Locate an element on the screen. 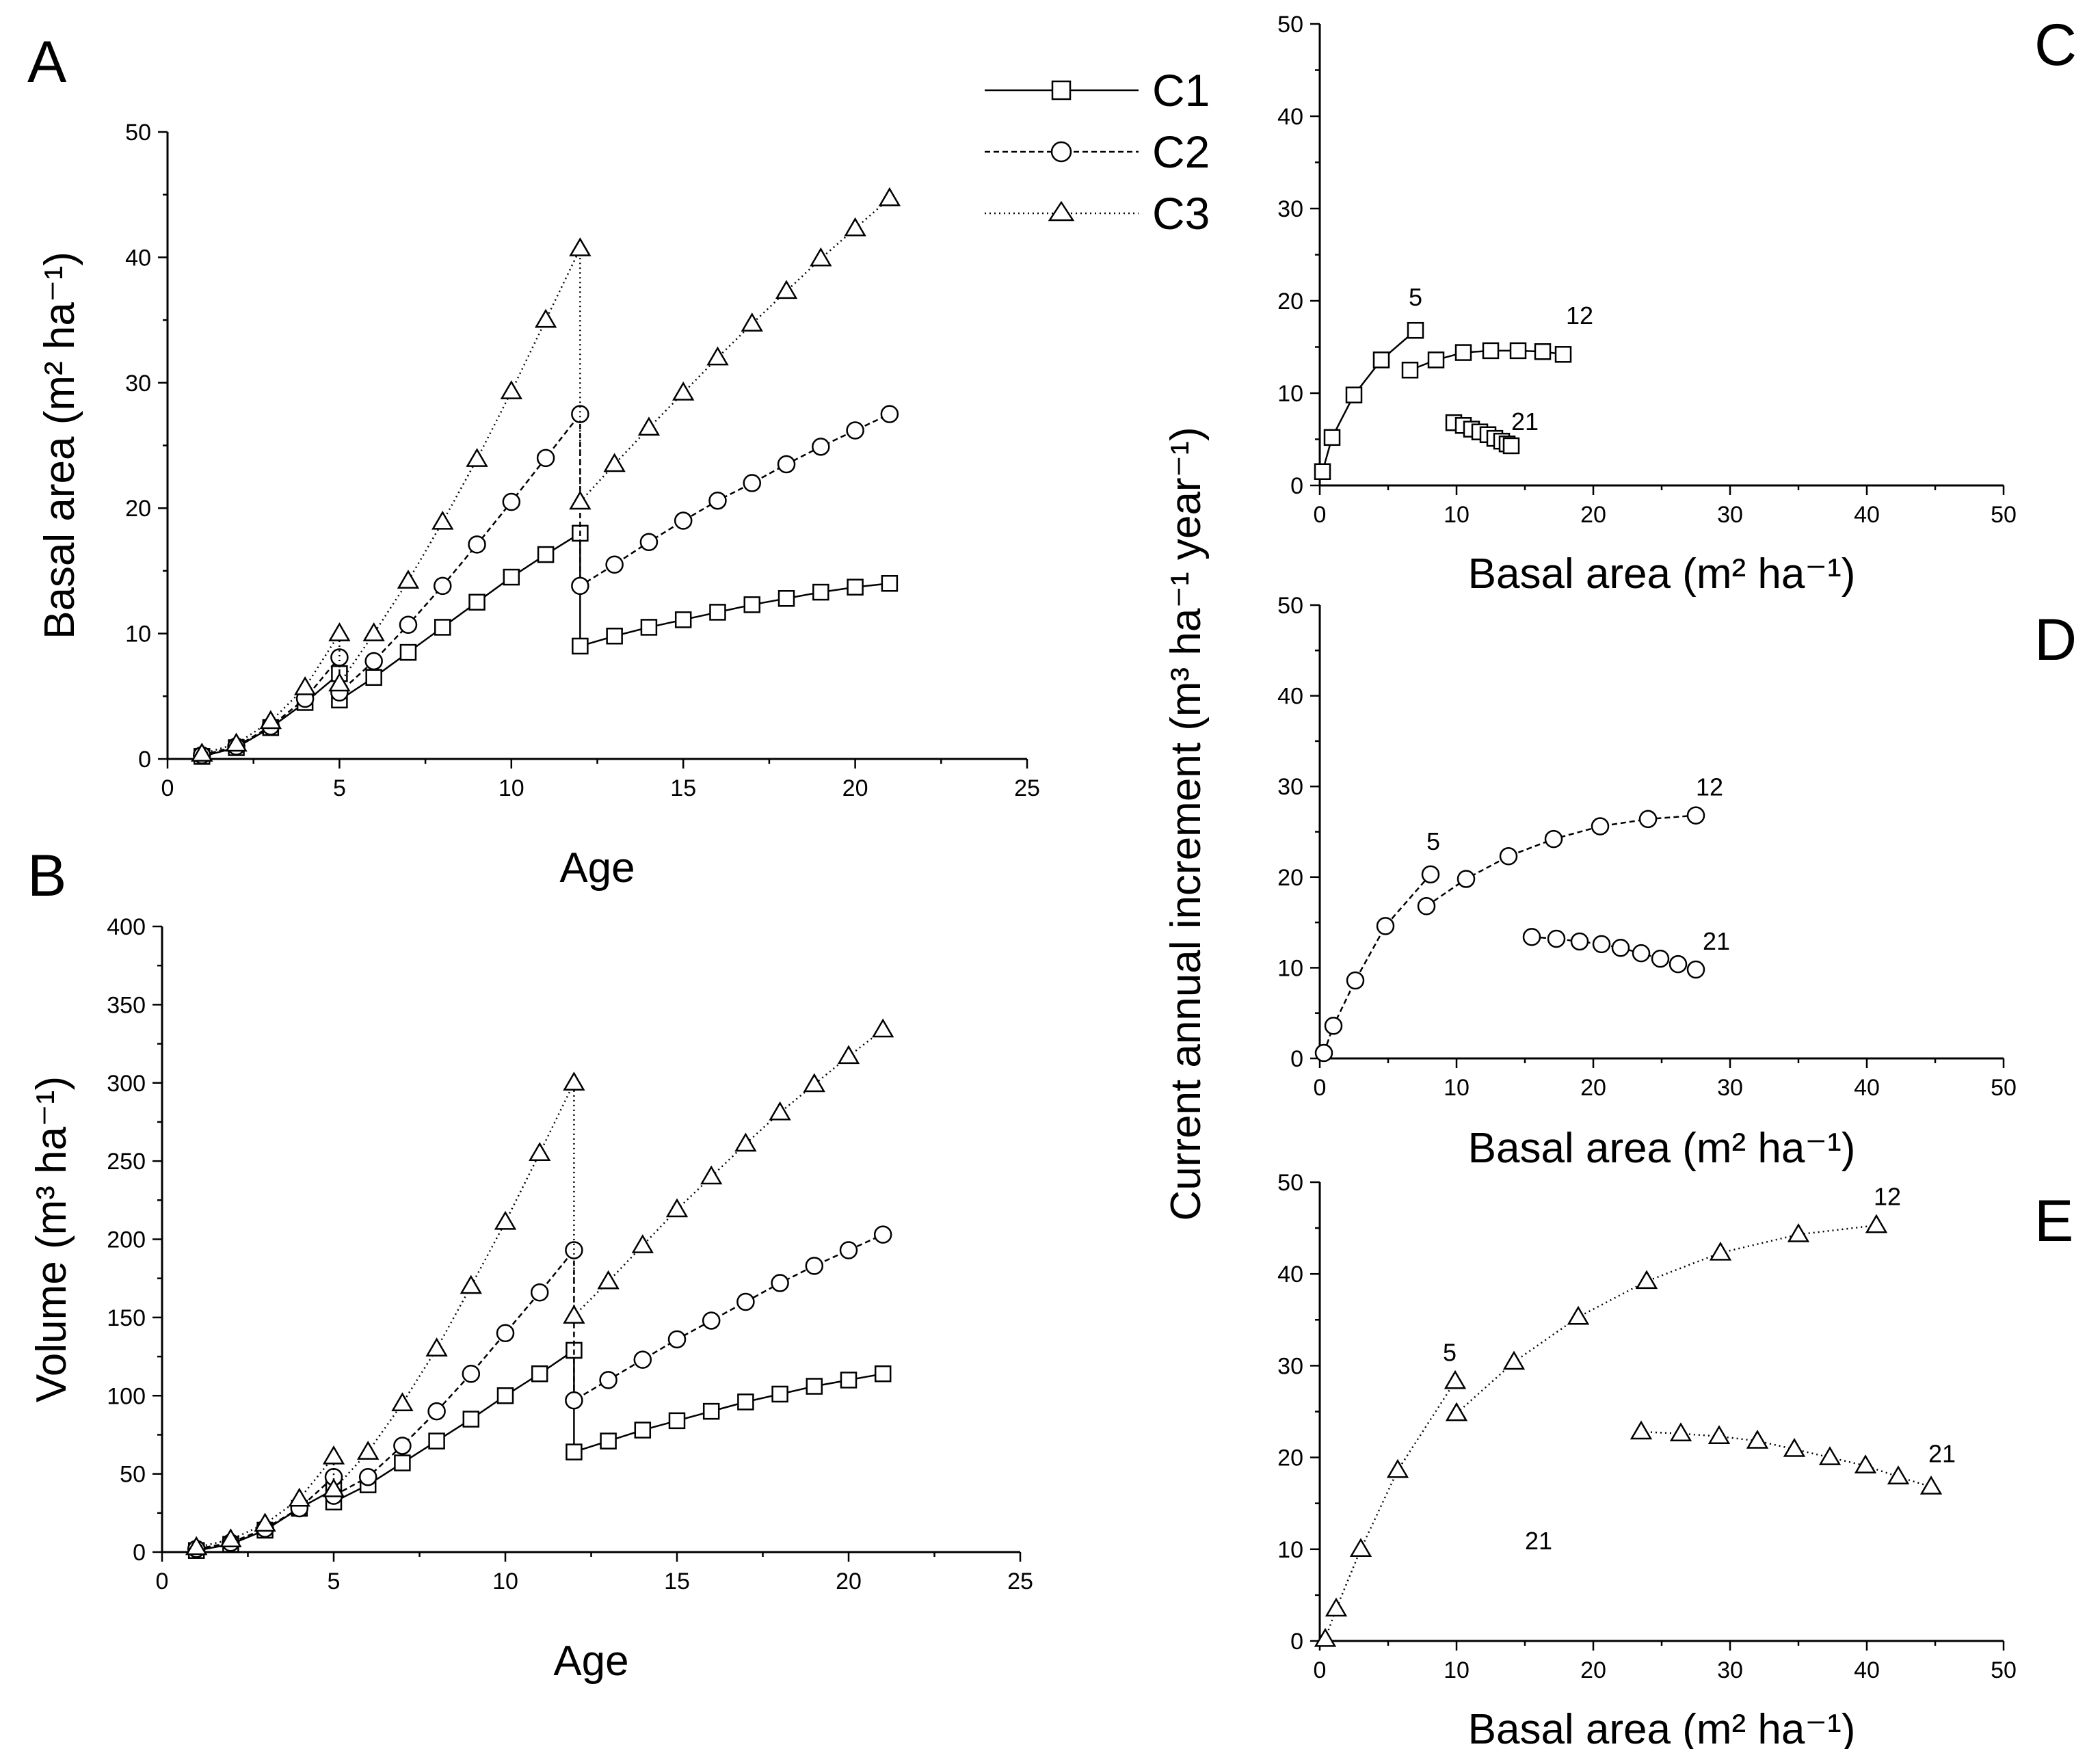 The height and width of the screenshot is (1749, 2100). annotation-d: 5 is located at coordinates (1433, 841).